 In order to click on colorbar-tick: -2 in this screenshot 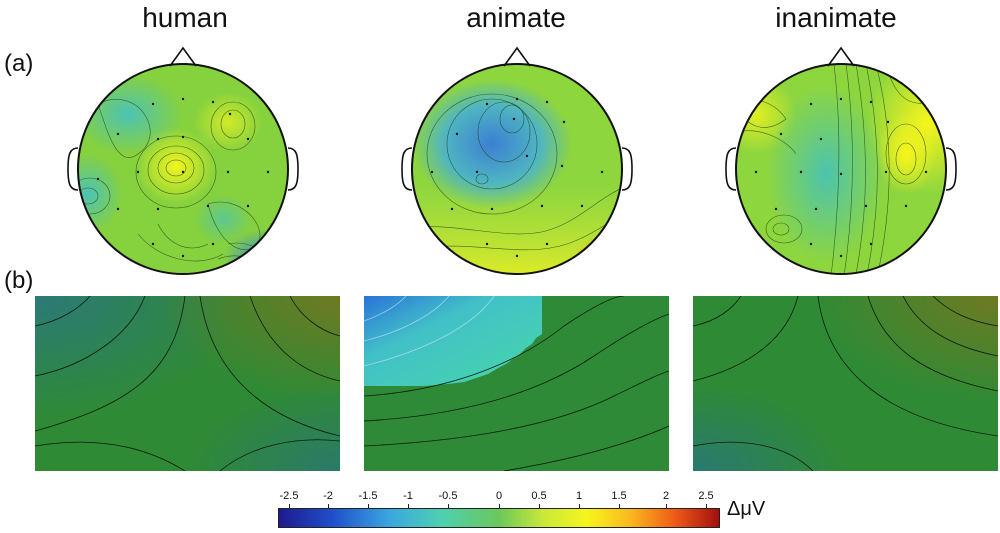, I will do `click(328, 496)`.